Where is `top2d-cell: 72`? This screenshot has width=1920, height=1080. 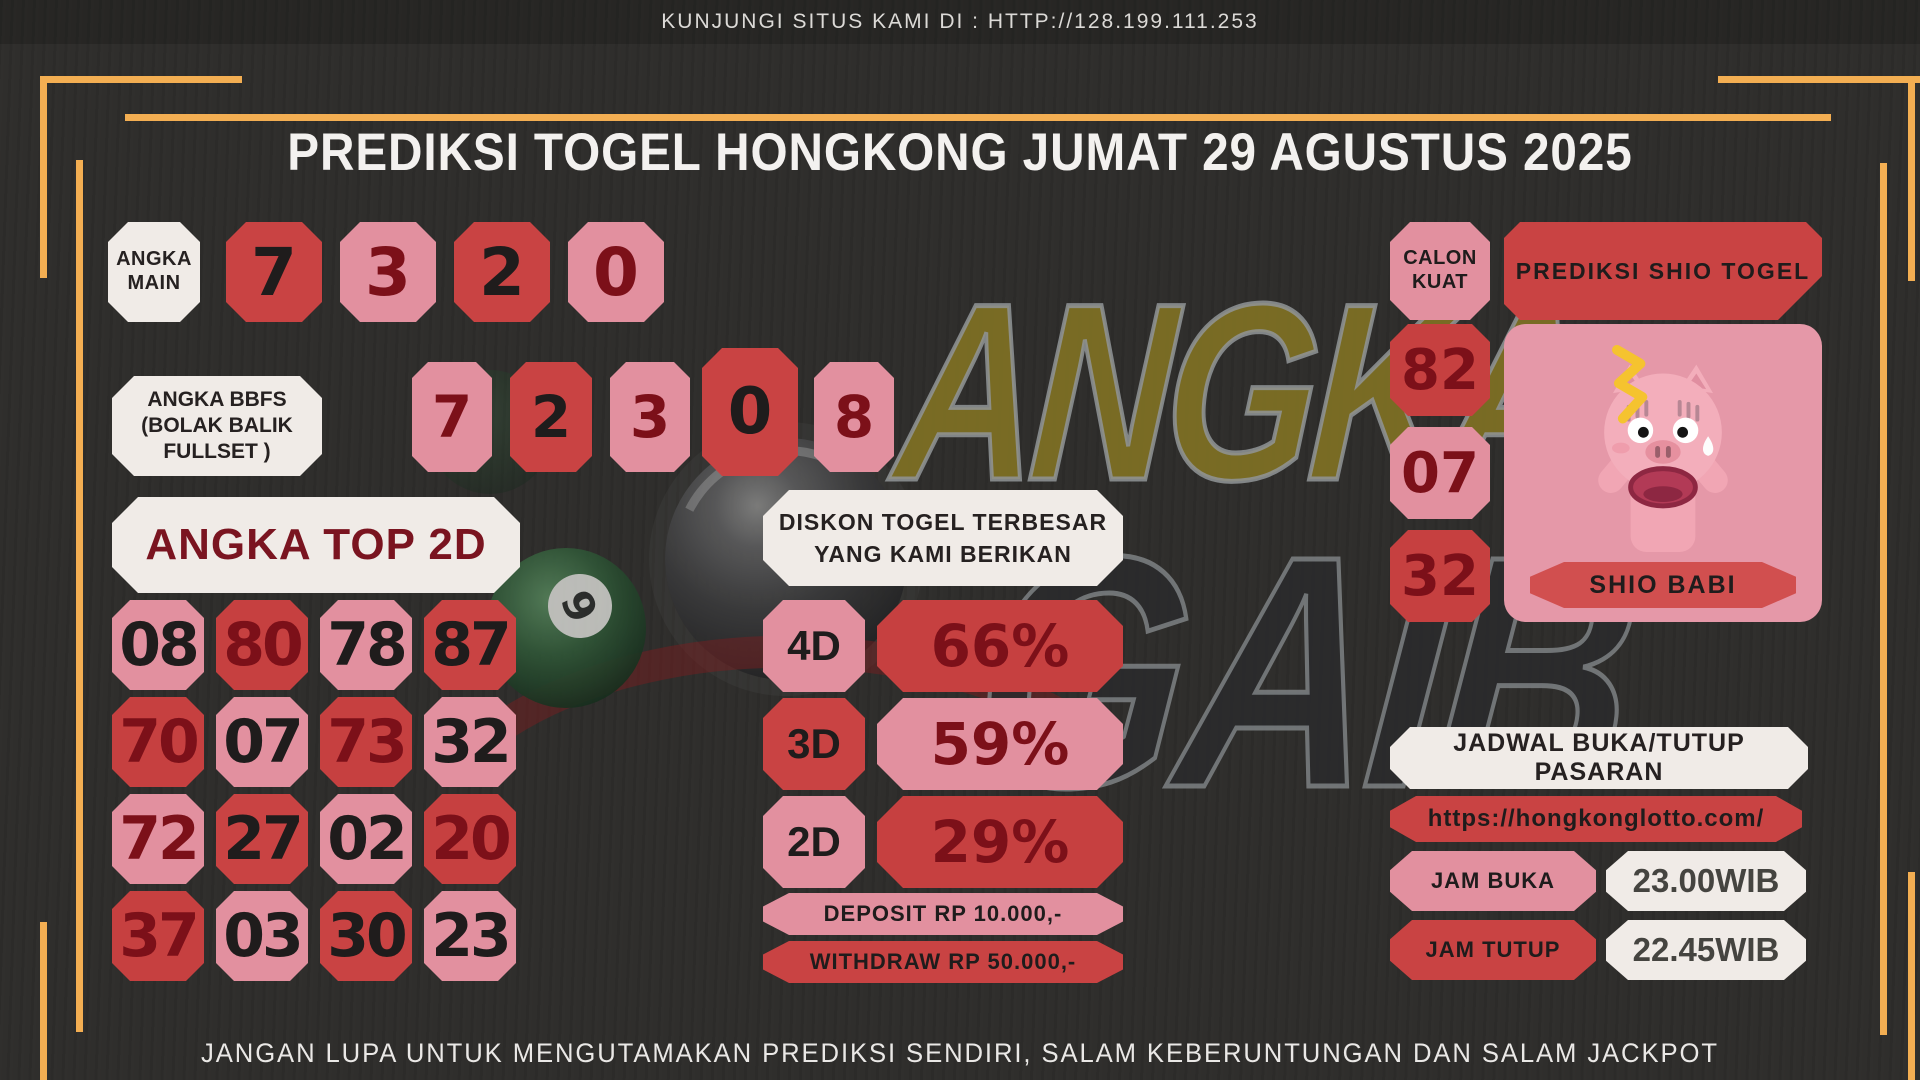
top2d-cell: 72 is located at coordinates (158, 839).